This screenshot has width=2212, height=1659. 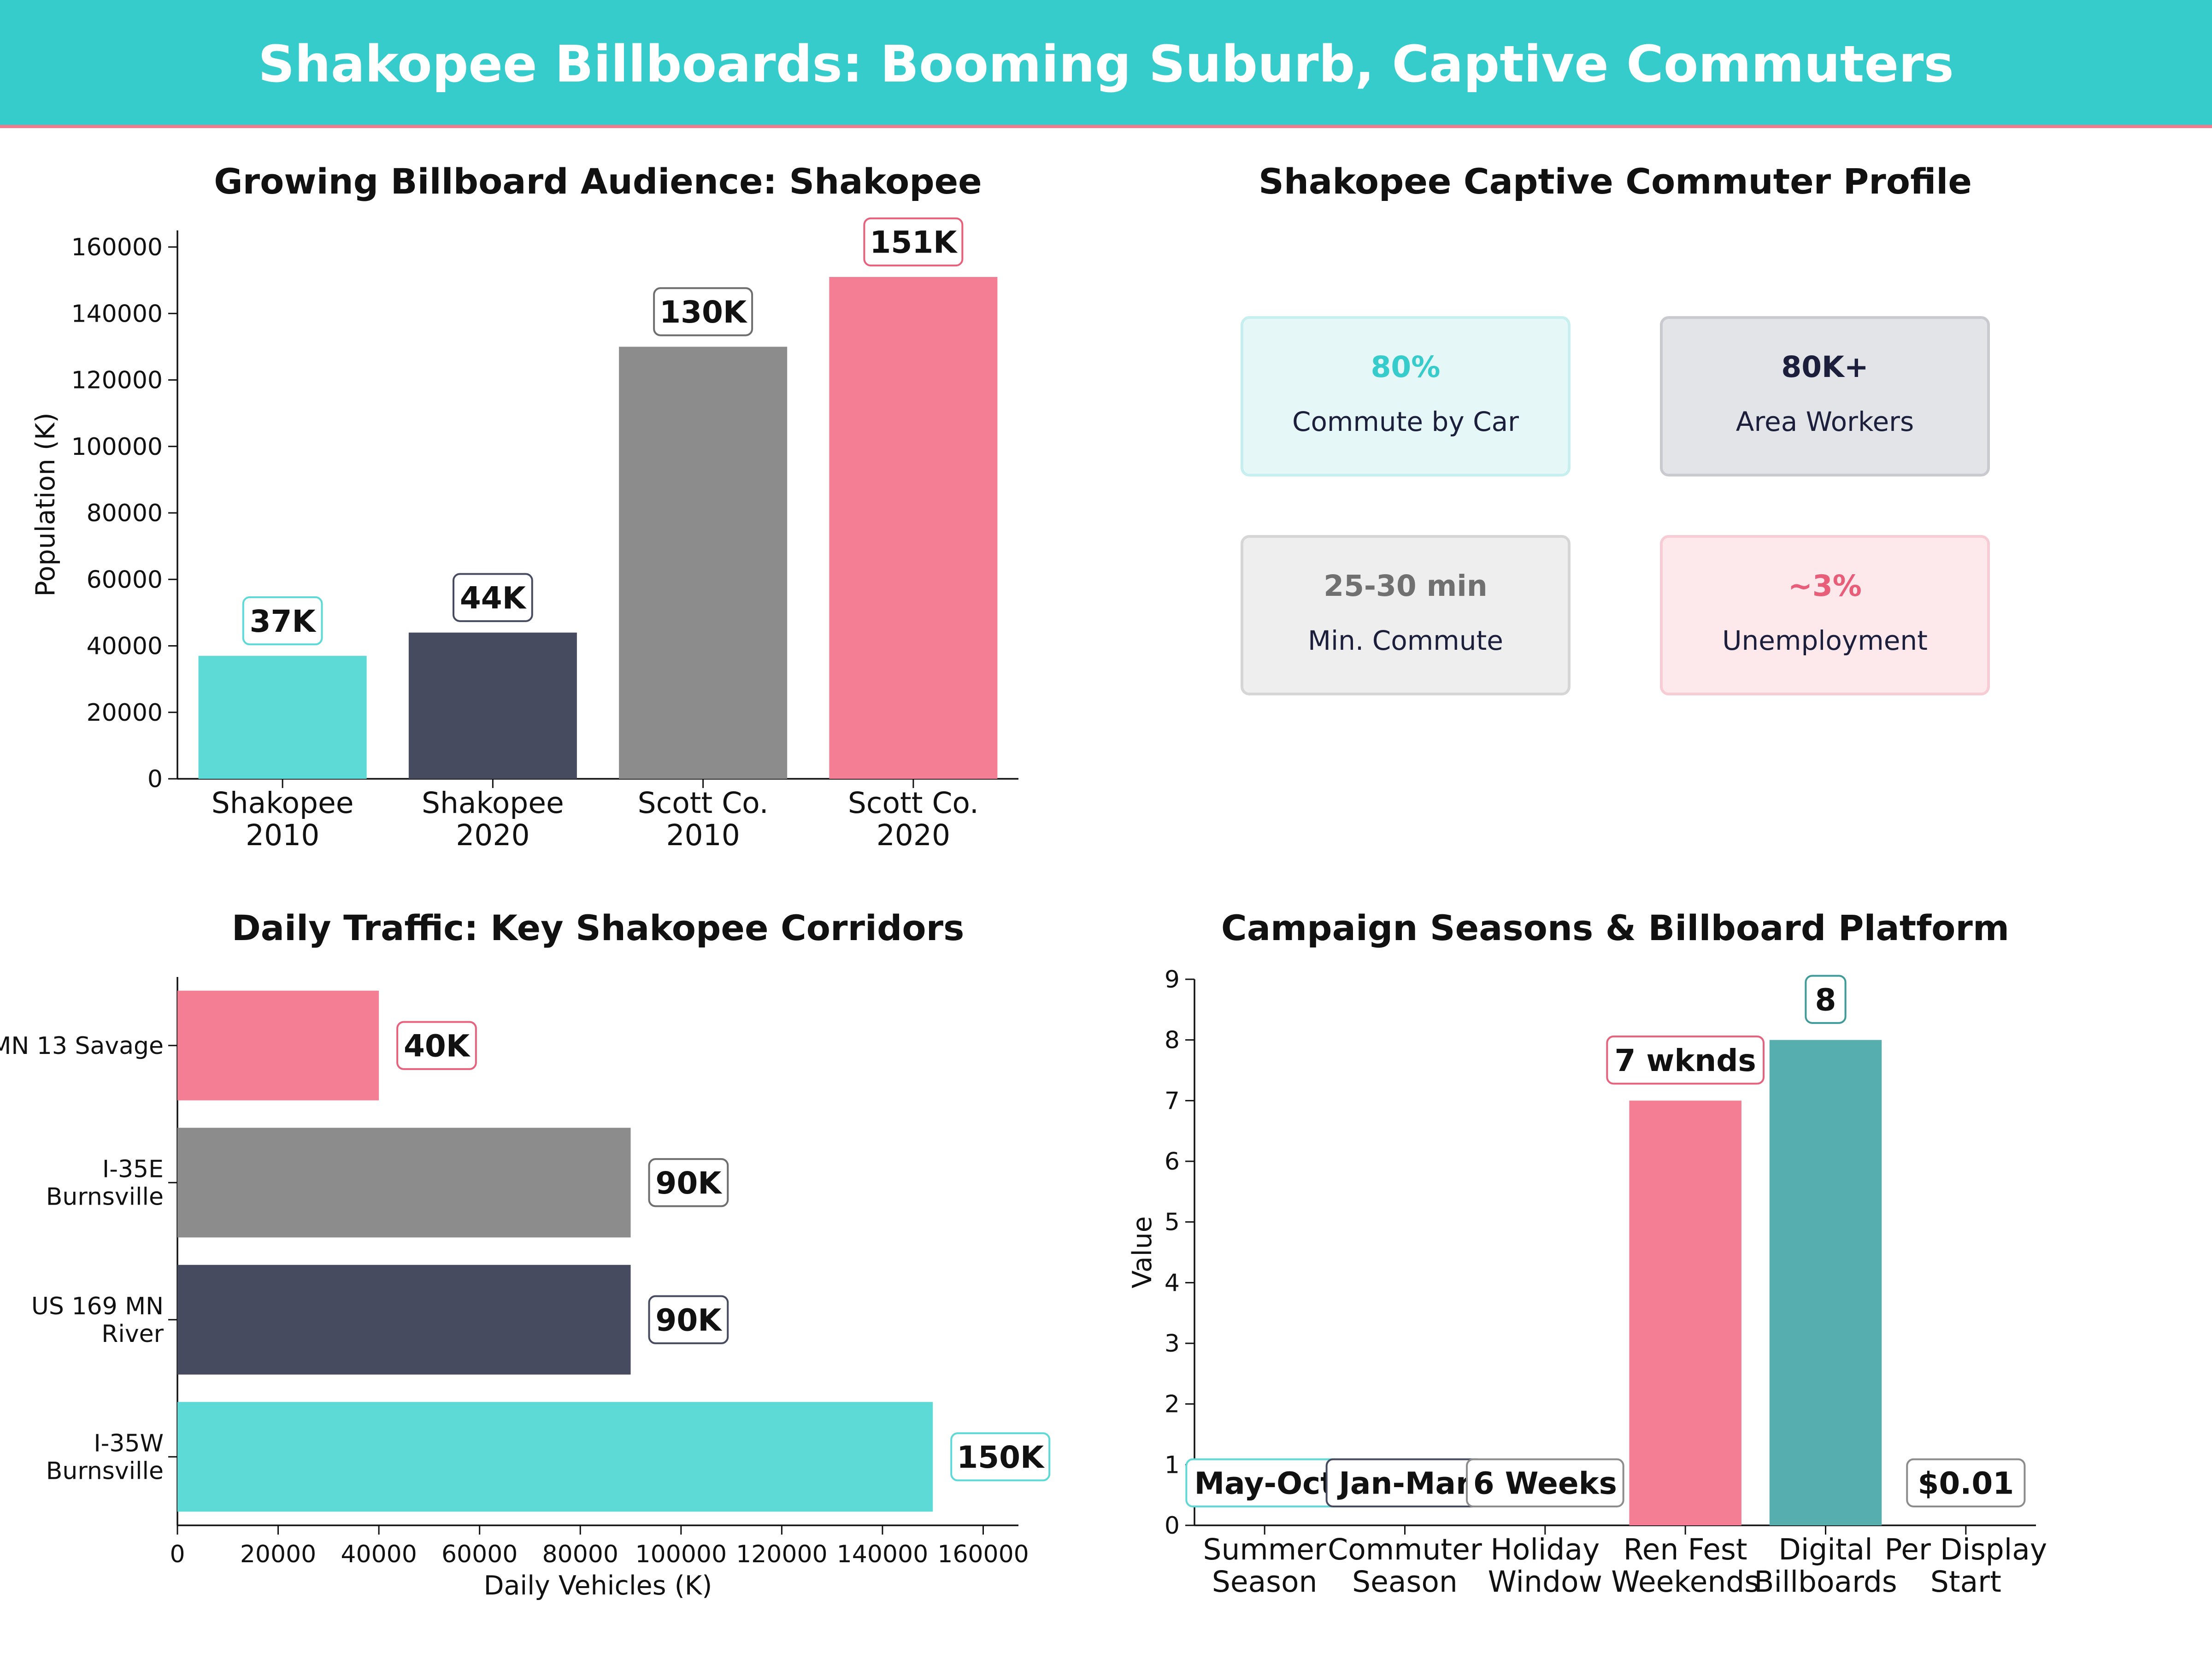 What do you see at coordinates (1172, 980) in the screenshot?
I see `y-tick-label: 9` at bounding box center [1172, 980].